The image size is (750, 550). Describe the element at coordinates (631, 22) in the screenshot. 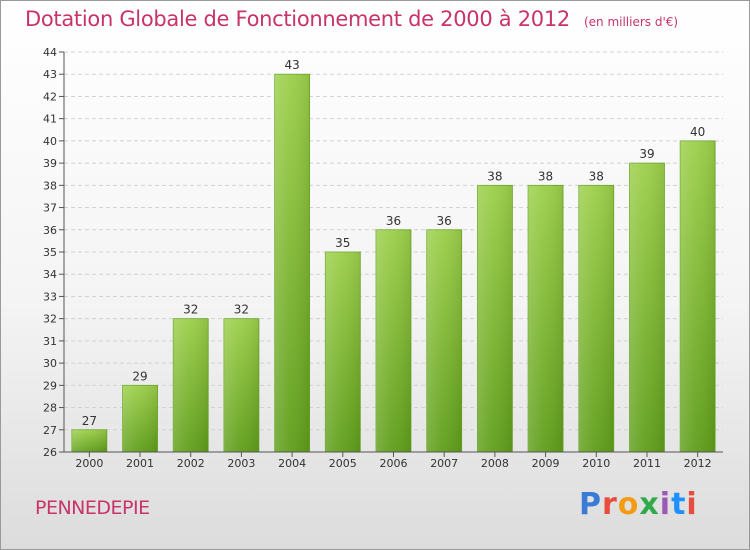

I see `chart-unit: (en milliers d'€)` at that location.